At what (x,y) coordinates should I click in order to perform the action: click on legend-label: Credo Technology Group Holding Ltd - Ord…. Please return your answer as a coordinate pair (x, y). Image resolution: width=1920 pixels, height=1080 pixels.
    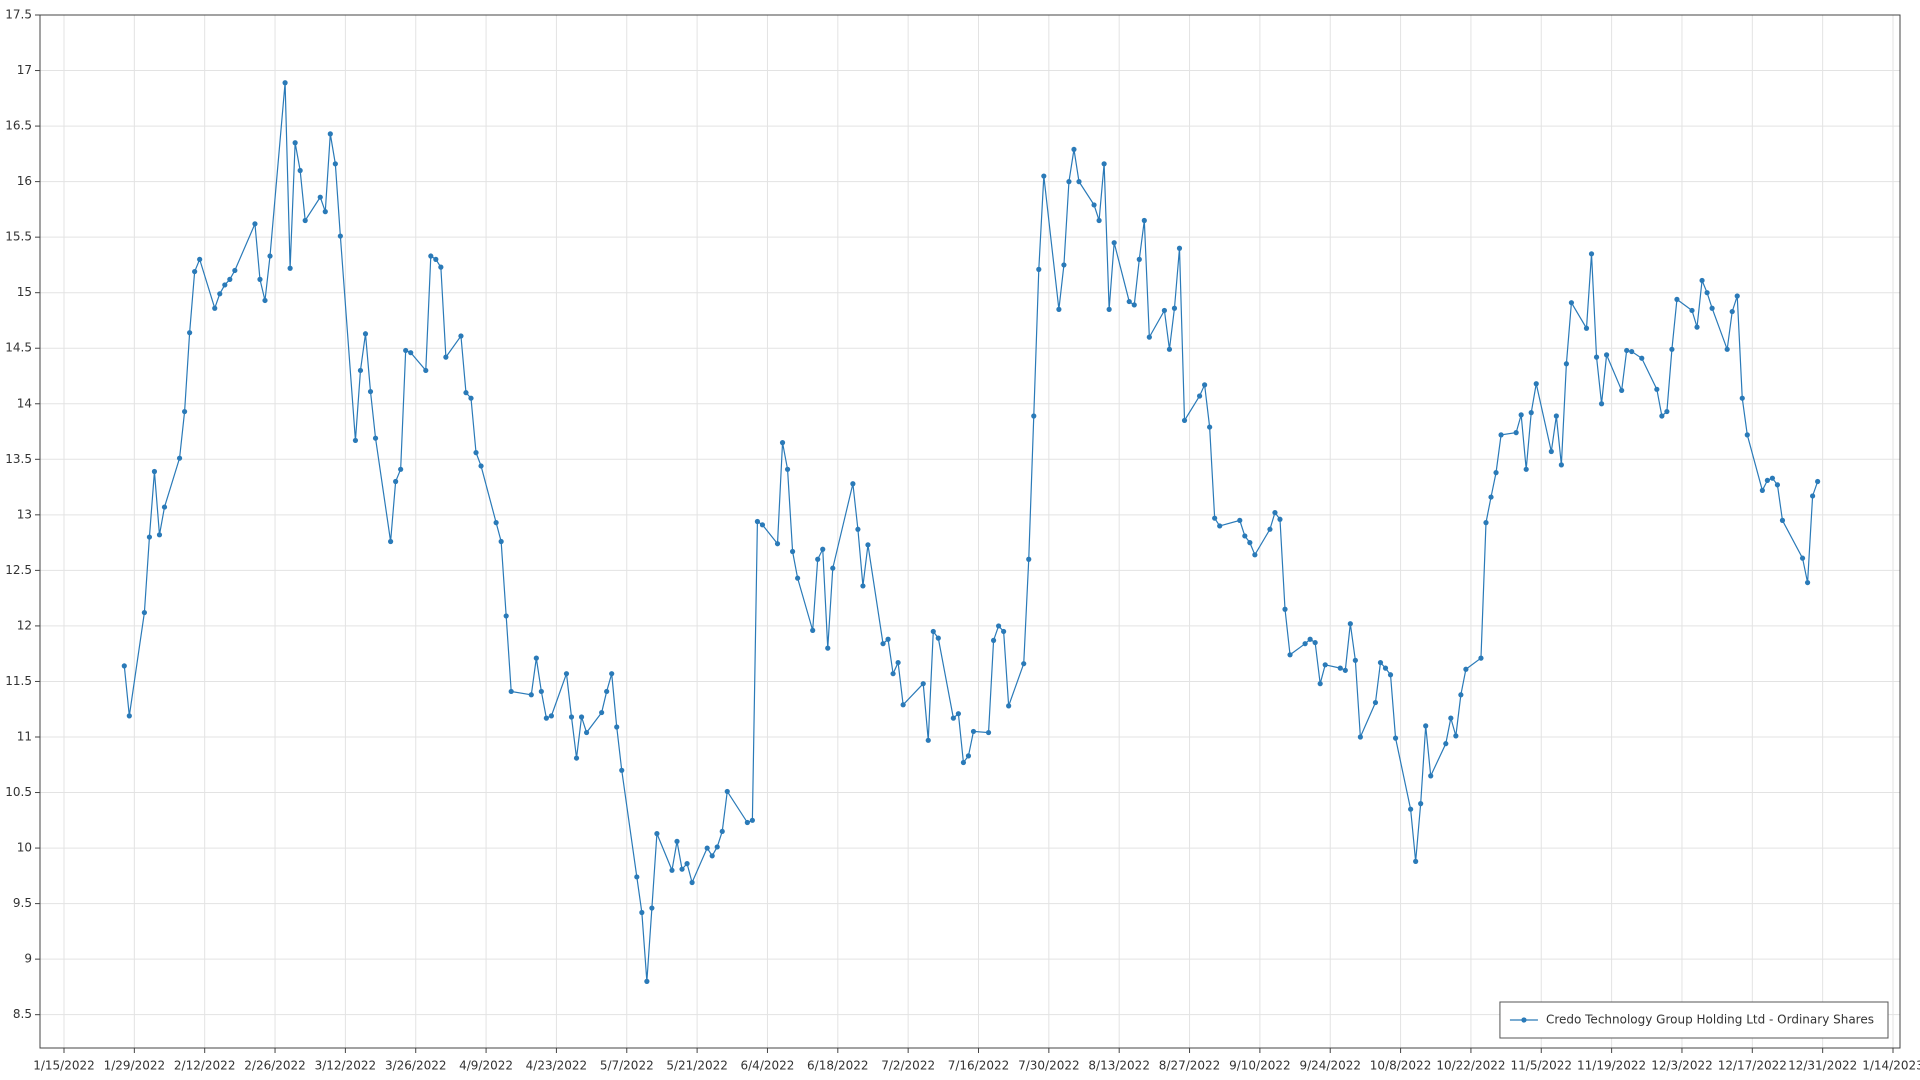
    Looking at the image, I should click on (1710, 1020).